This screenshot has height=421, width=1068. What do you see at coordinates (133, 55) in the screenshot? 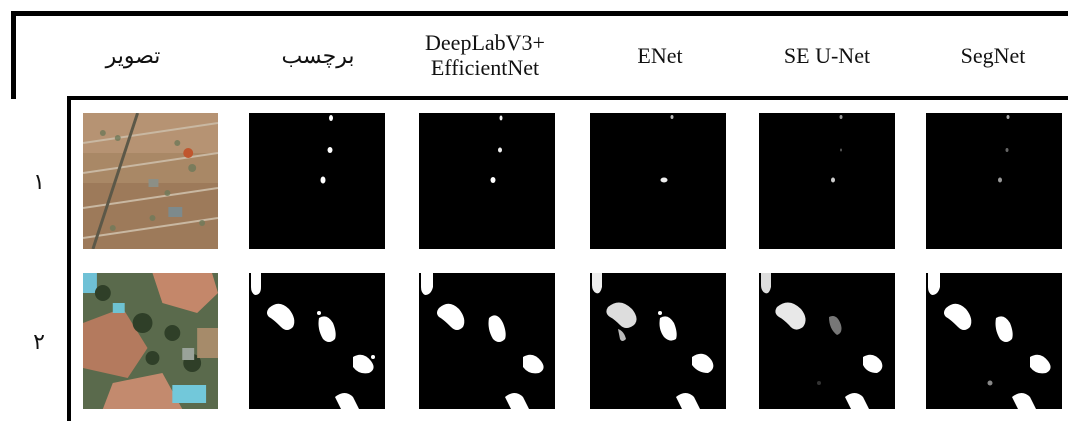
I see `header-image: تصویر` at bounding box center [133, 55].